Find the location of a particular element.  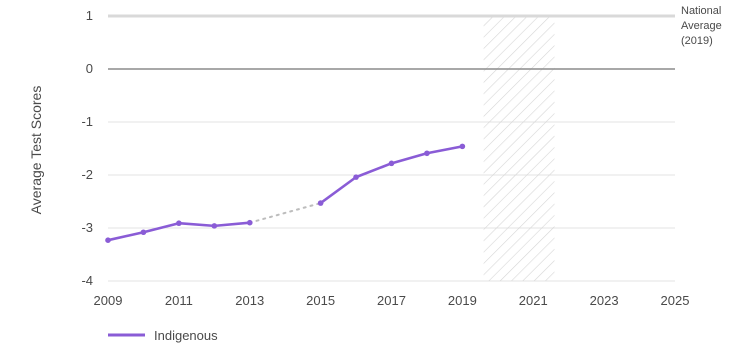

x-tick-label: 2023 is located at coordinates (604, 300).